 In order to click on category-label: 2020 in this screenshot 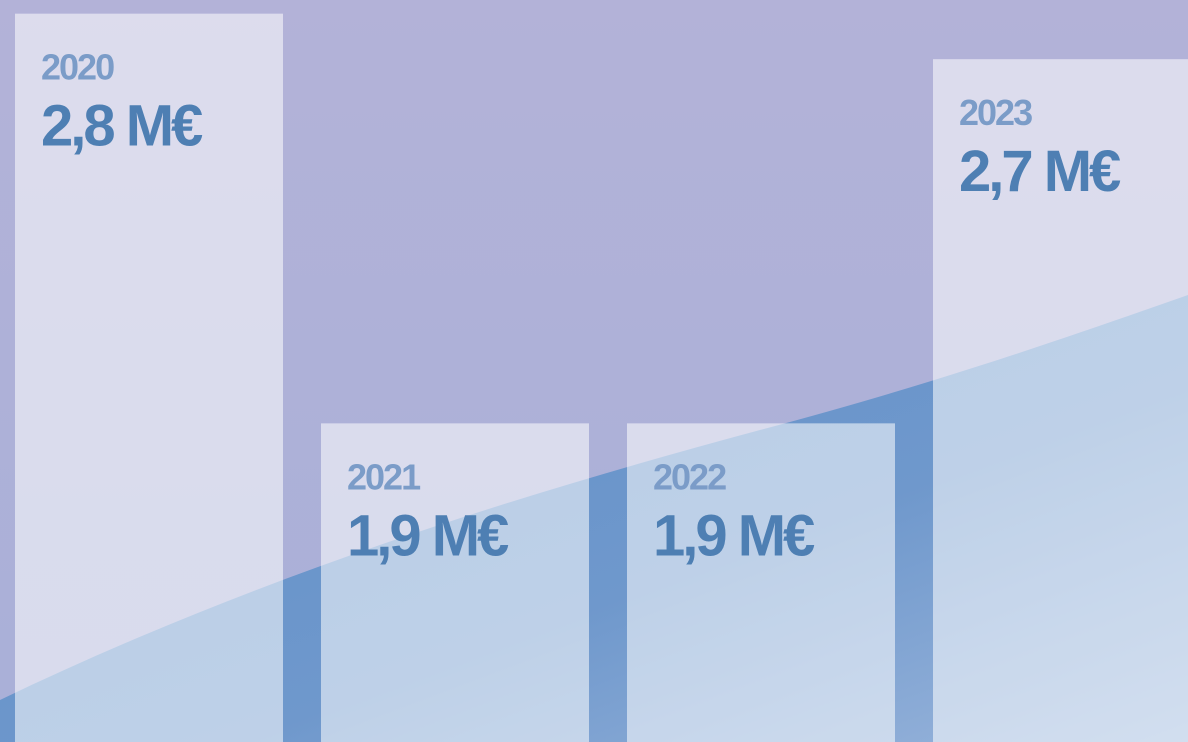, I will do `click(77, 67)`.